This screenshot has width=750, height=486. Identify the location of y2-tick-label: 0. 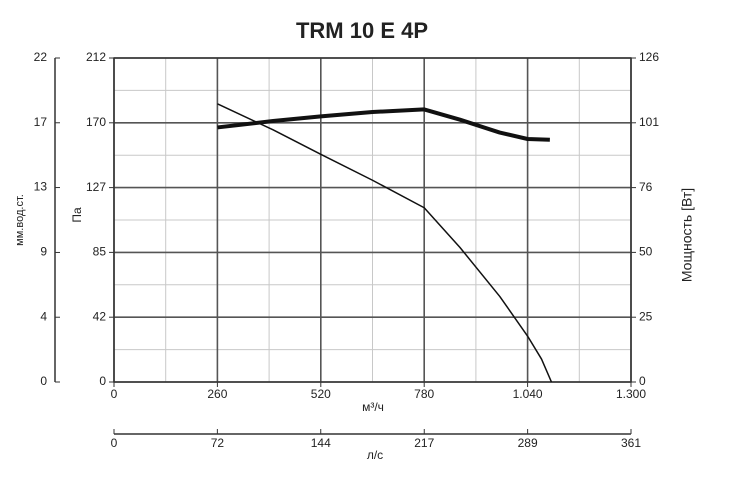
(642, 381).